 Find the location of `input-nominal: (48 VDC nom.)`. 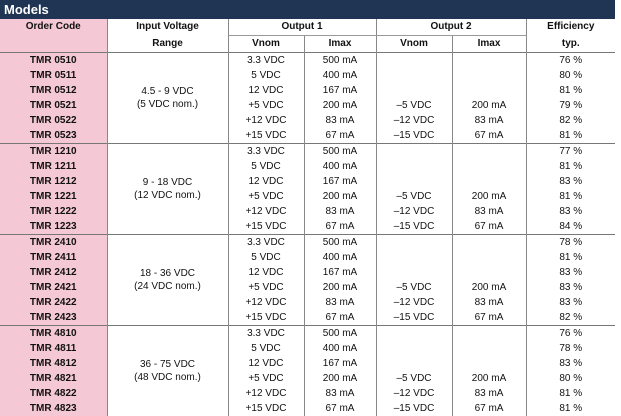

input-nominal: (48 VDC nom.) is located at coordinates (167, 377).